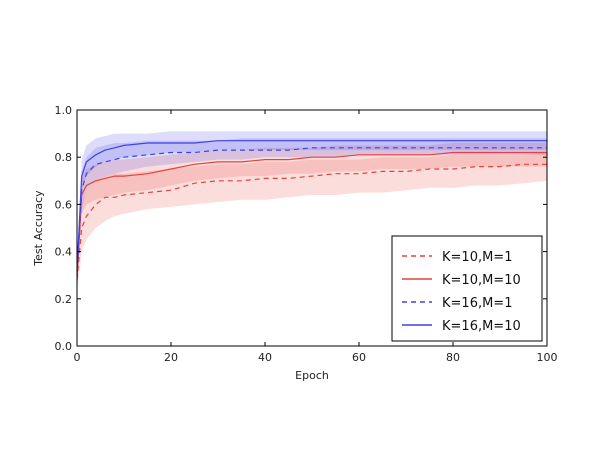  What do you see at coordinates (64, 252) in the screenshot?
I see `y-tick-label: 0.4` at bounding box center [64, 252].